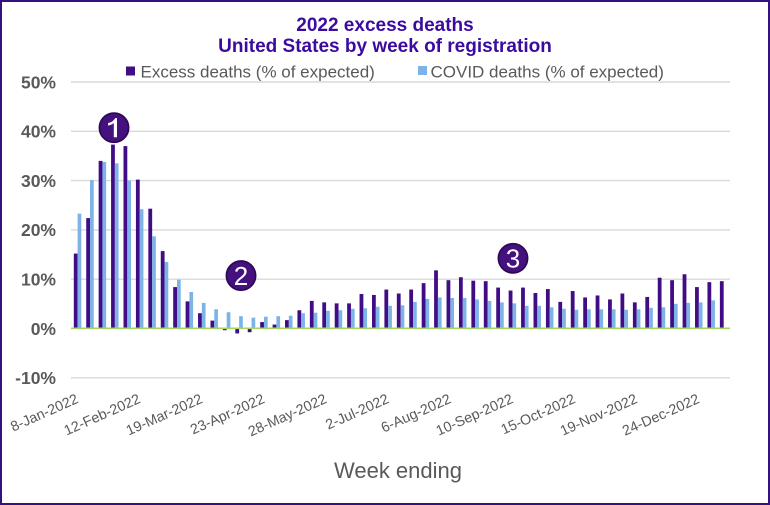 The height and width of the screenshot is (505, 770). What do you see at coordinates (35, 378) in the screenshot?
I see `svg-text: -10%` at bounding box center [35, 378].